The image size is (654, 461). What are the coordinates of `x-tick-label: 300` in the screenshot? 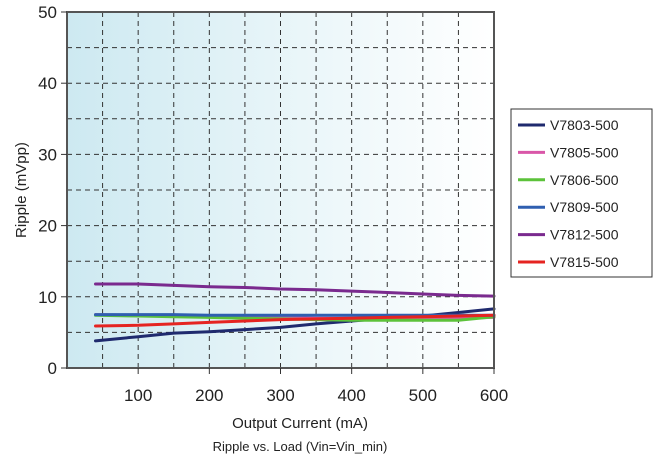 It's located at (280, 395).